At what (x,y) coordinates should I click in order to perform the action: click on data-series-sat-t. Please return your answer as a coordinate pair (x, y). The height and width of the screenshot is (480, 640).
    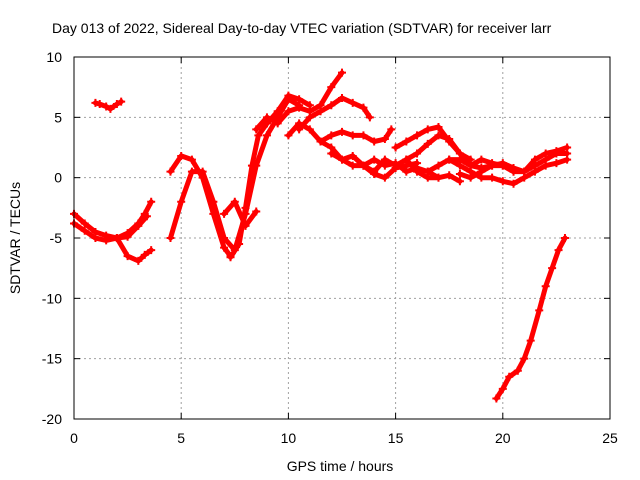
    Looking at the image, I should click on (530, 318).